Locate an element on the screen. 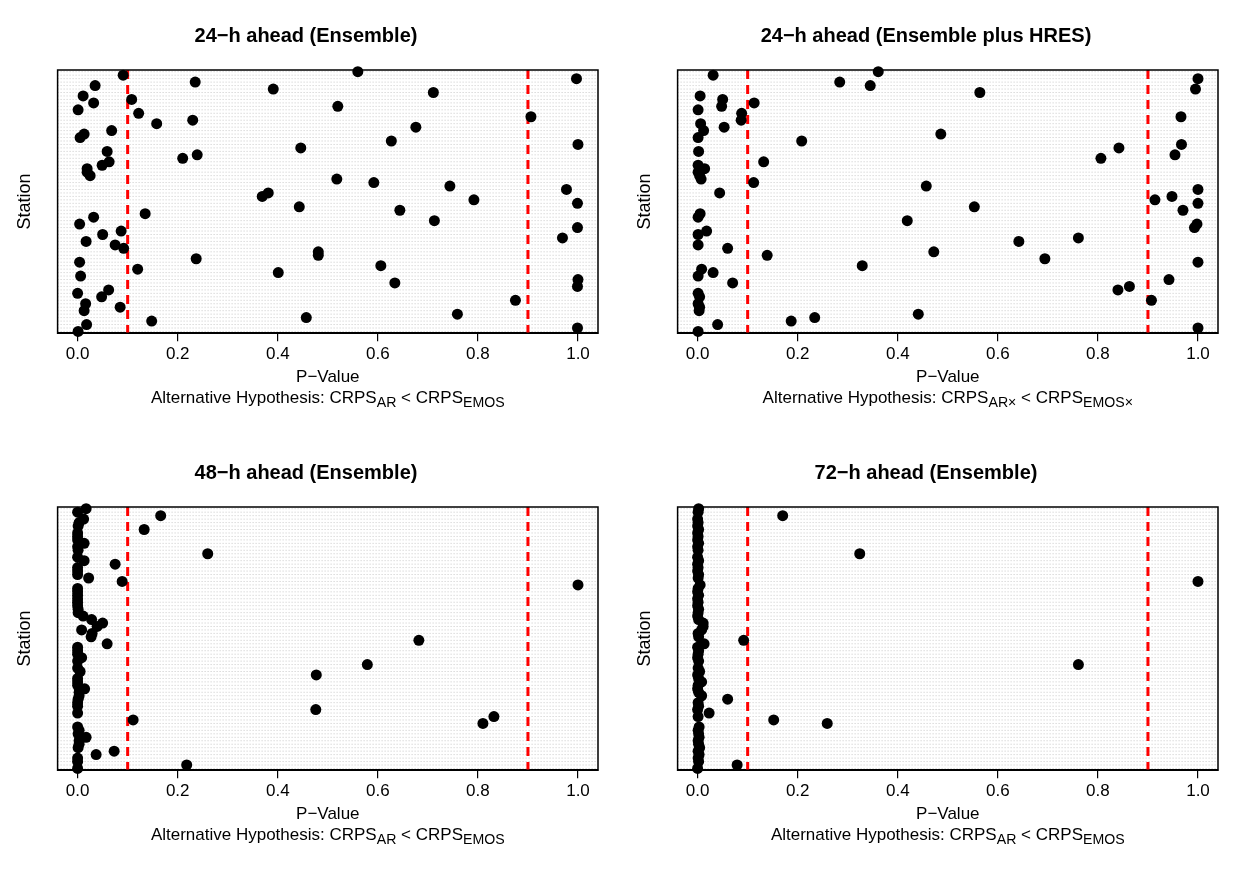 The width and height of the screenshot is (1240, 873). chart-title: 24−h ahead (Ensemble plus HRES) is located at coordinates (926, 34).